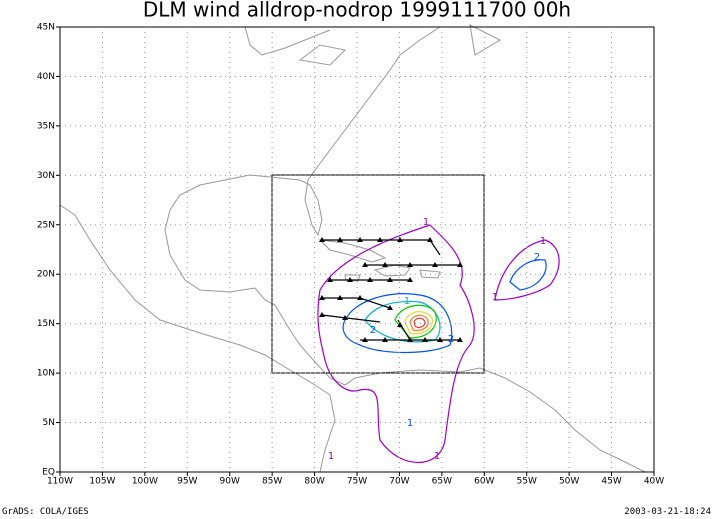 This screenshot has height=519, width=713. I want to click on lon-label: 80W, so click(314, 482).